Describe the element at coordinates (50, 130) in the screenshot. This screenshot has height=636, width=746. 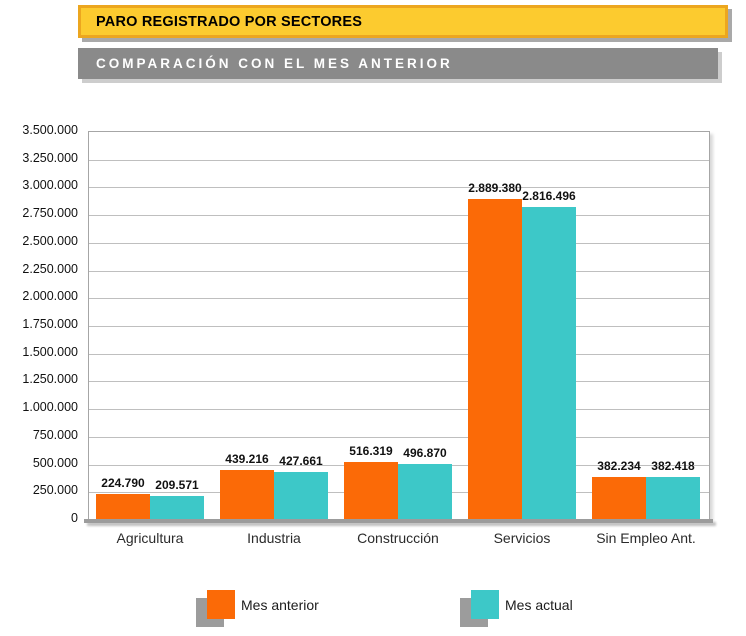
I see `y-axis-tick-label: 3.500.000` at that location.